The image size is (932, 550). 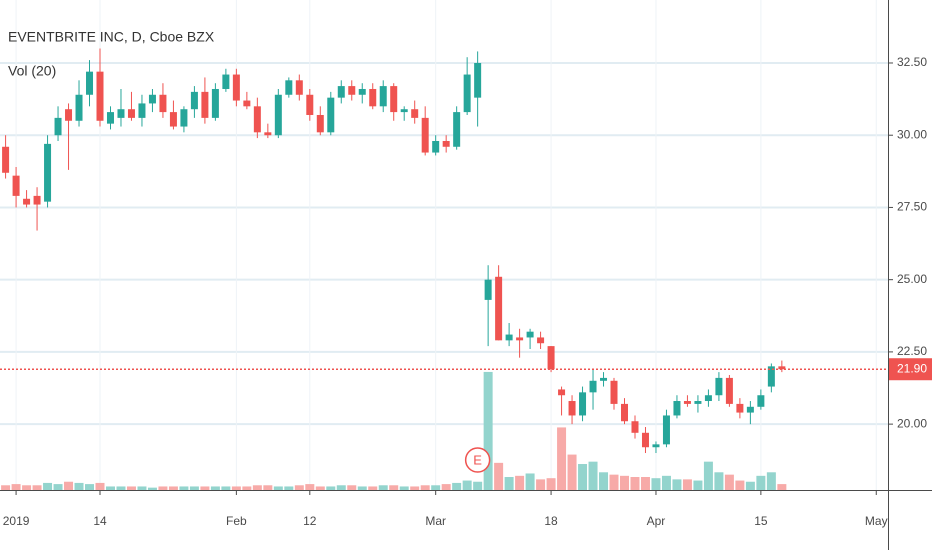 I want to click on x-tick-label: Mar, so click(x=435, y=521).